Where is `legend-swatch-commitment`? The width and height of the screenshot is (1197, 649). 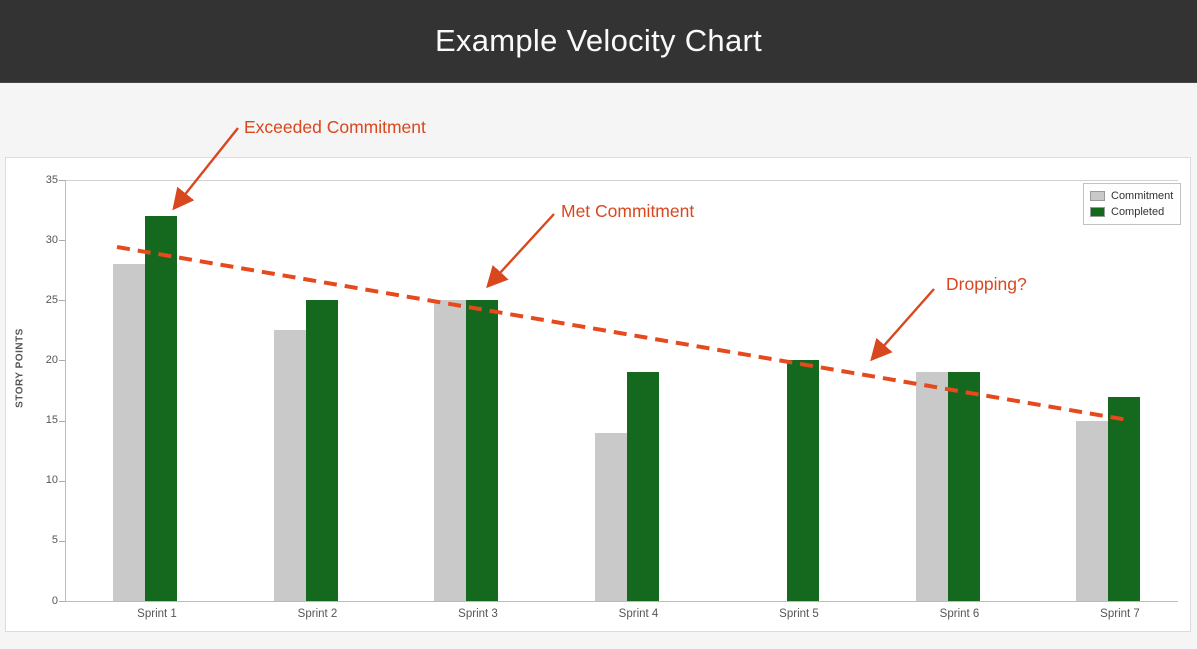 legend-swatch-commitment is located at coordinates (1097, 196).